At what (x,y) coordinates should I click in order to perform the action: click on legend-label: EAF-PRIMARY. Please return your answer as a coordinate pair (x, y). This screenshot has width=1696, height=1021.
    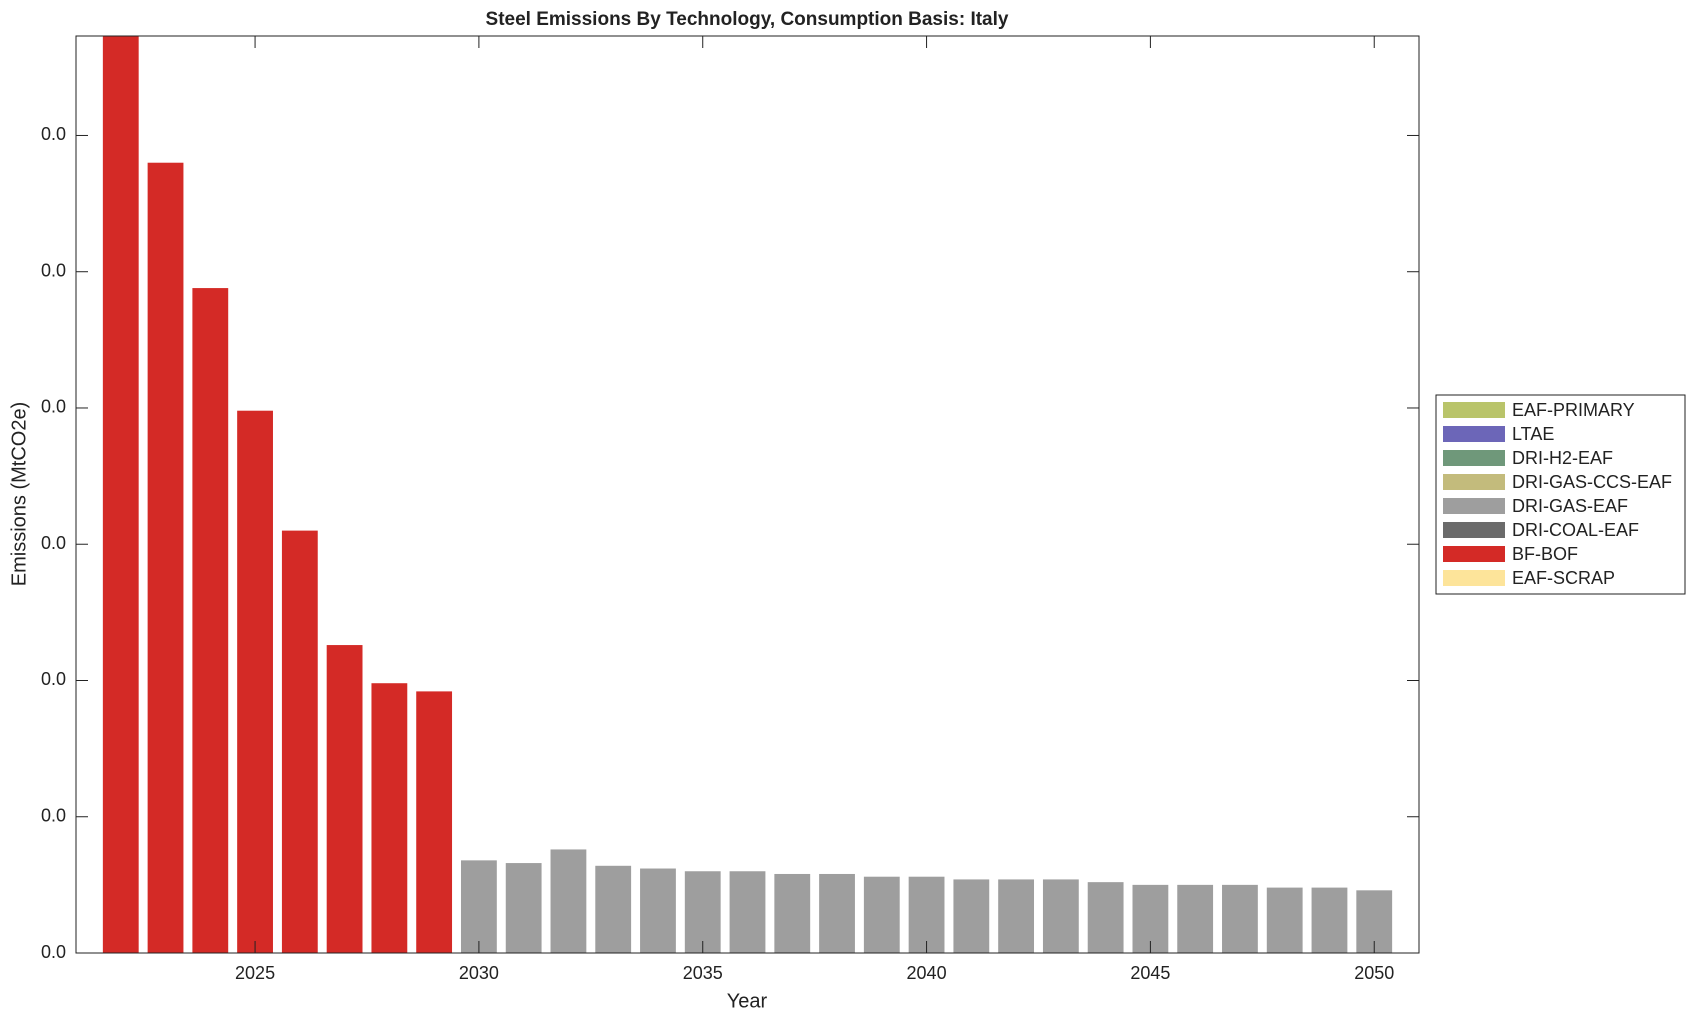
    Looking at the image, I should click on (1573, 410).